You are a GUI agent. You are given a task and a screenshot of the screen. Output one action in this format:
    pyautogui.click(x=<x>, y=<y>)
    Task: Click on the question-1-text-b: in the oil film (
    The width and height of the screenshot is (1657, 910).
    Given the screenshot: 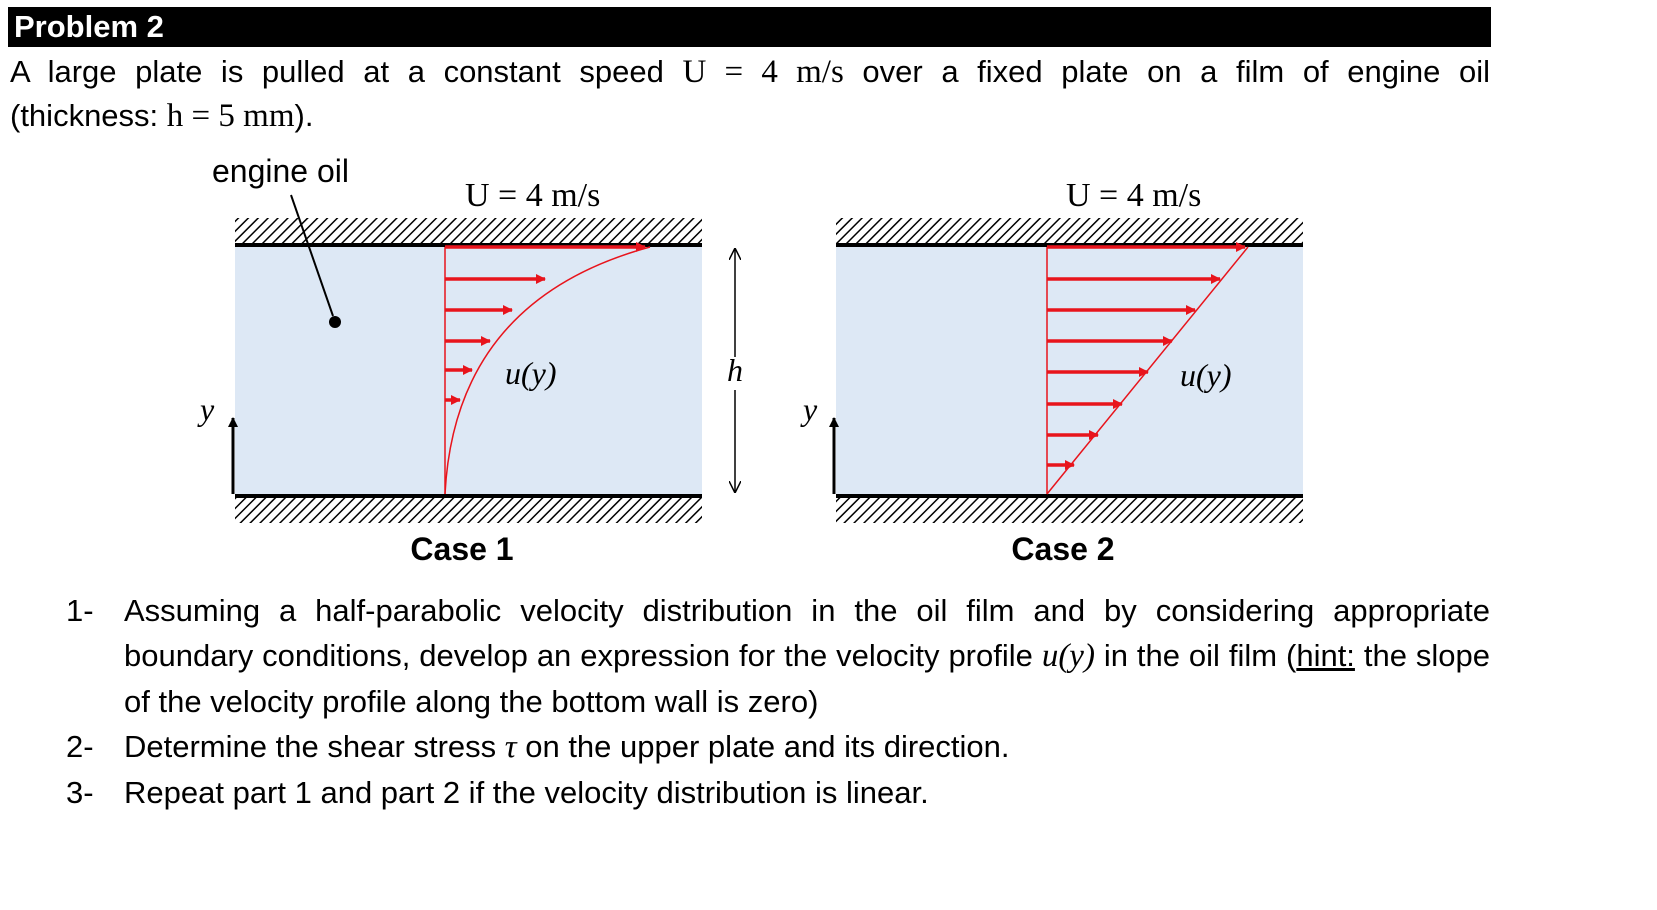 What is the action you would take?
    pyautogui.click(x=1200, y=655)
    